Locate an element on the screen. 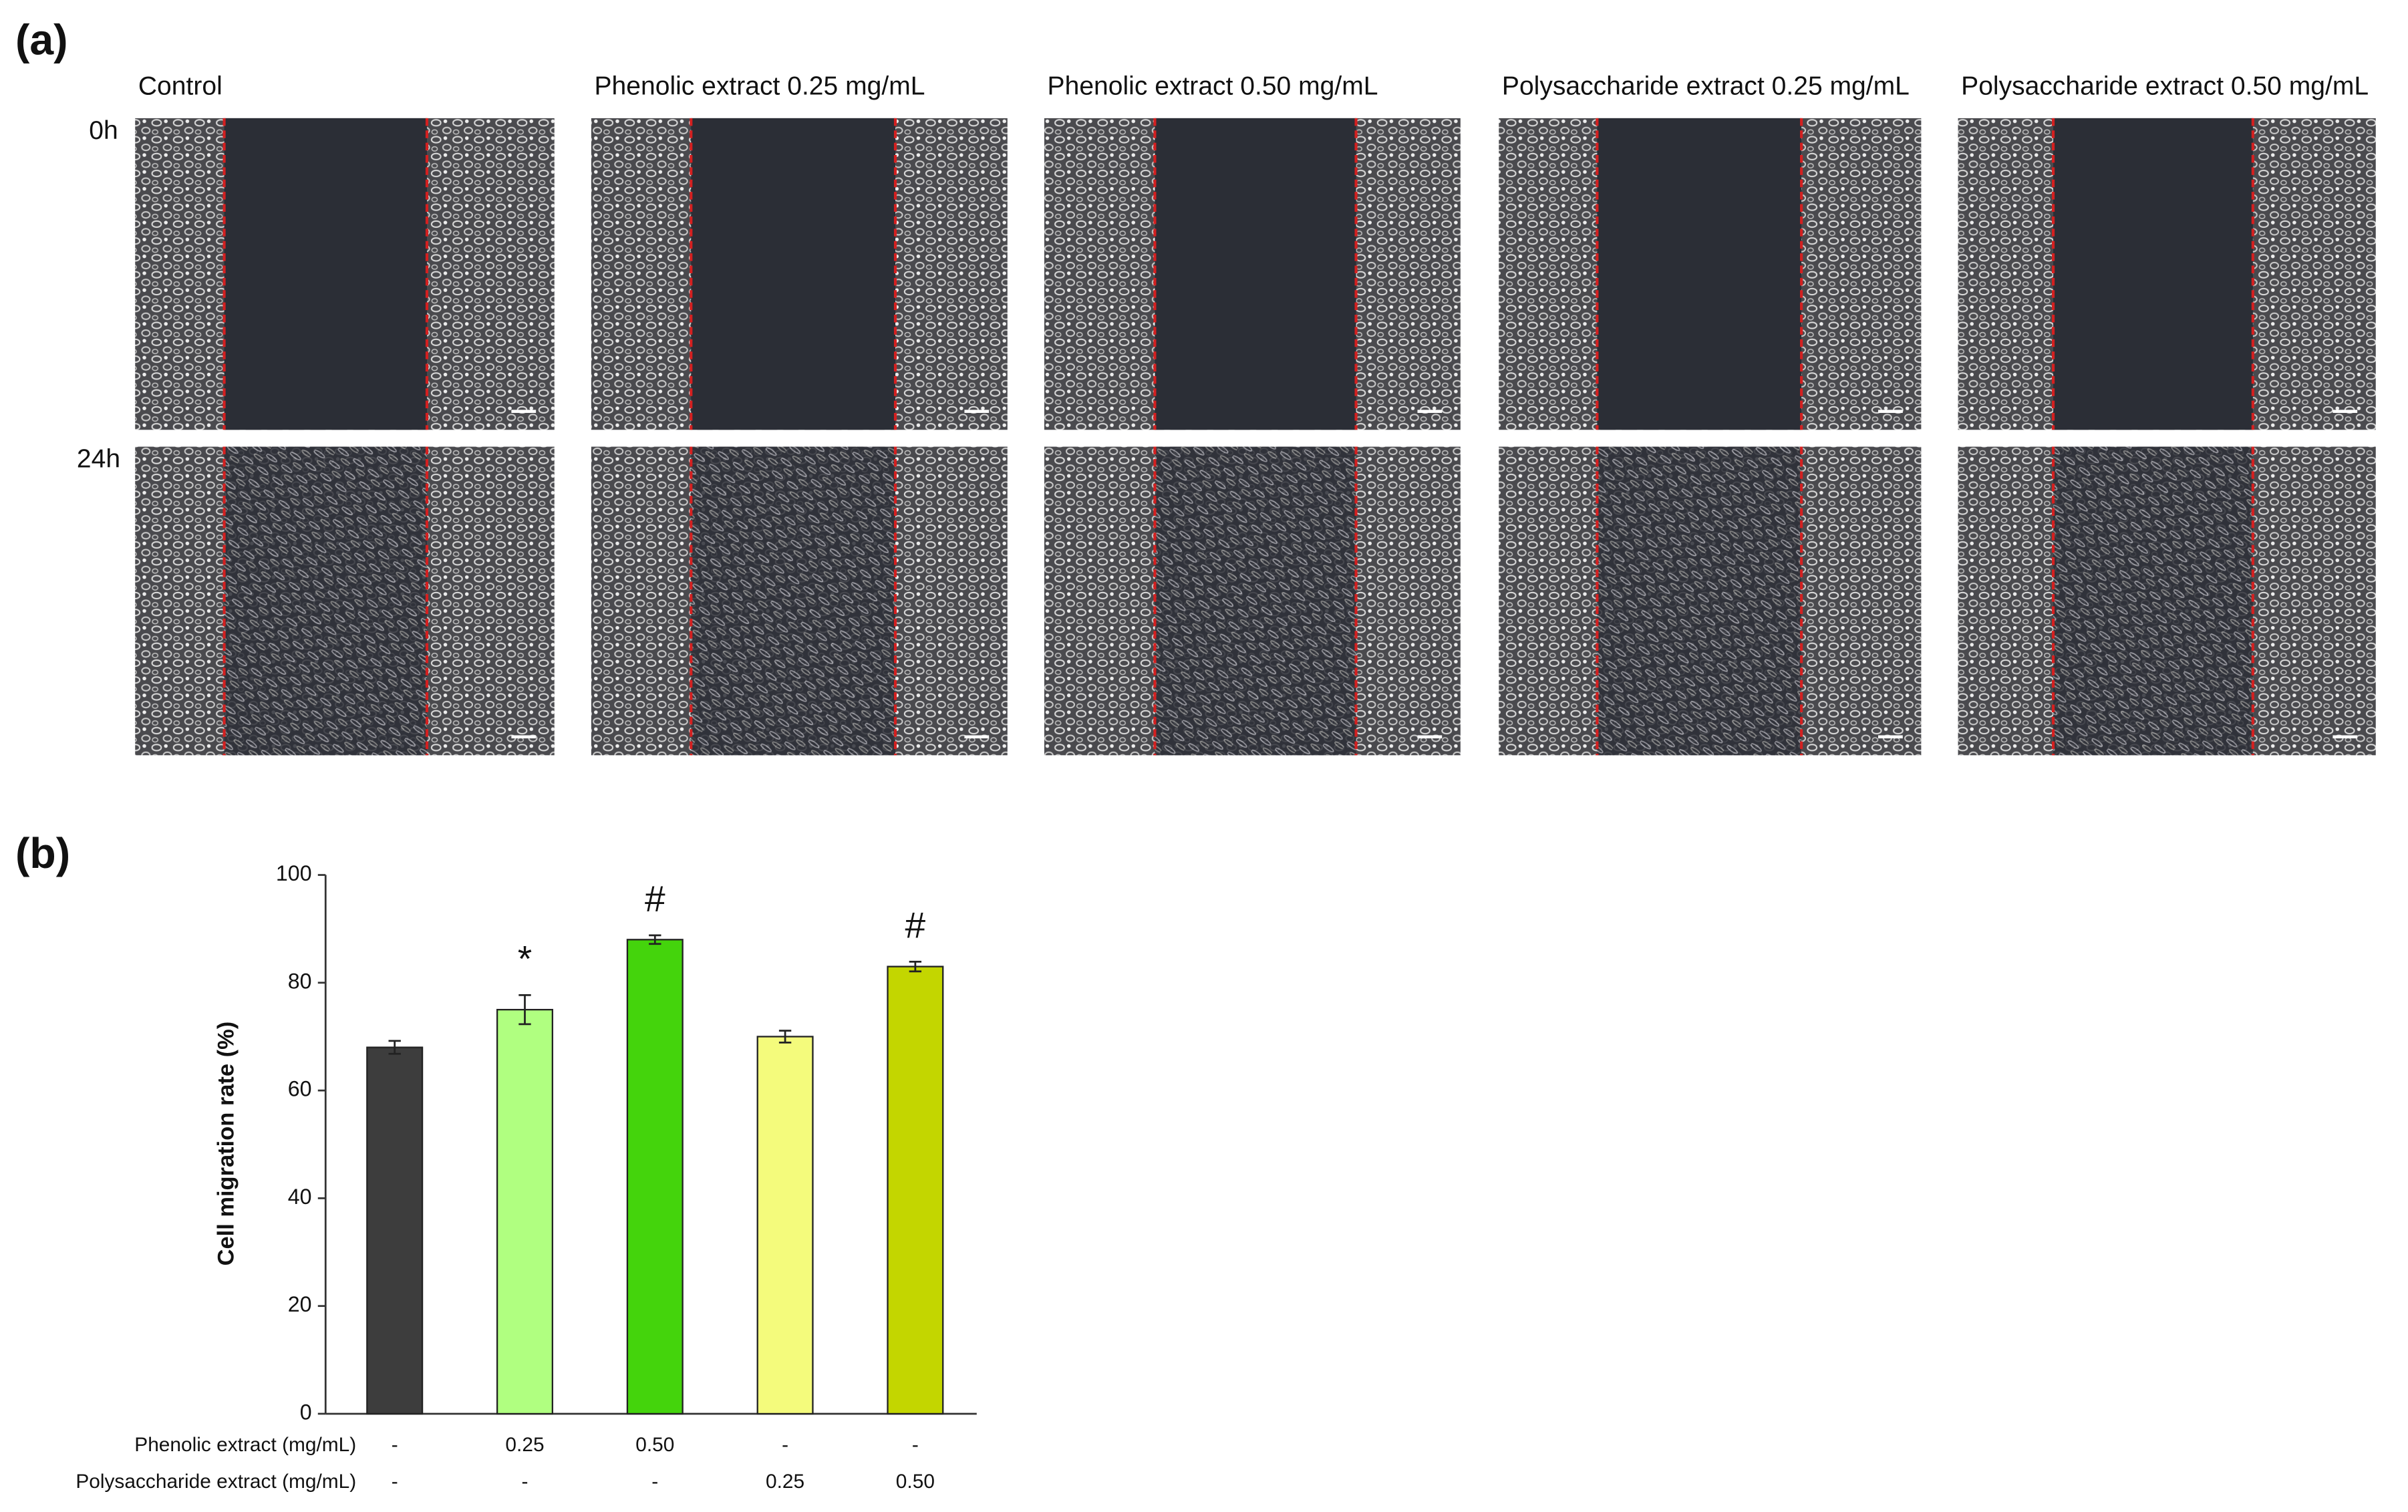  column-title: Control is located at coordinates (180, 85).